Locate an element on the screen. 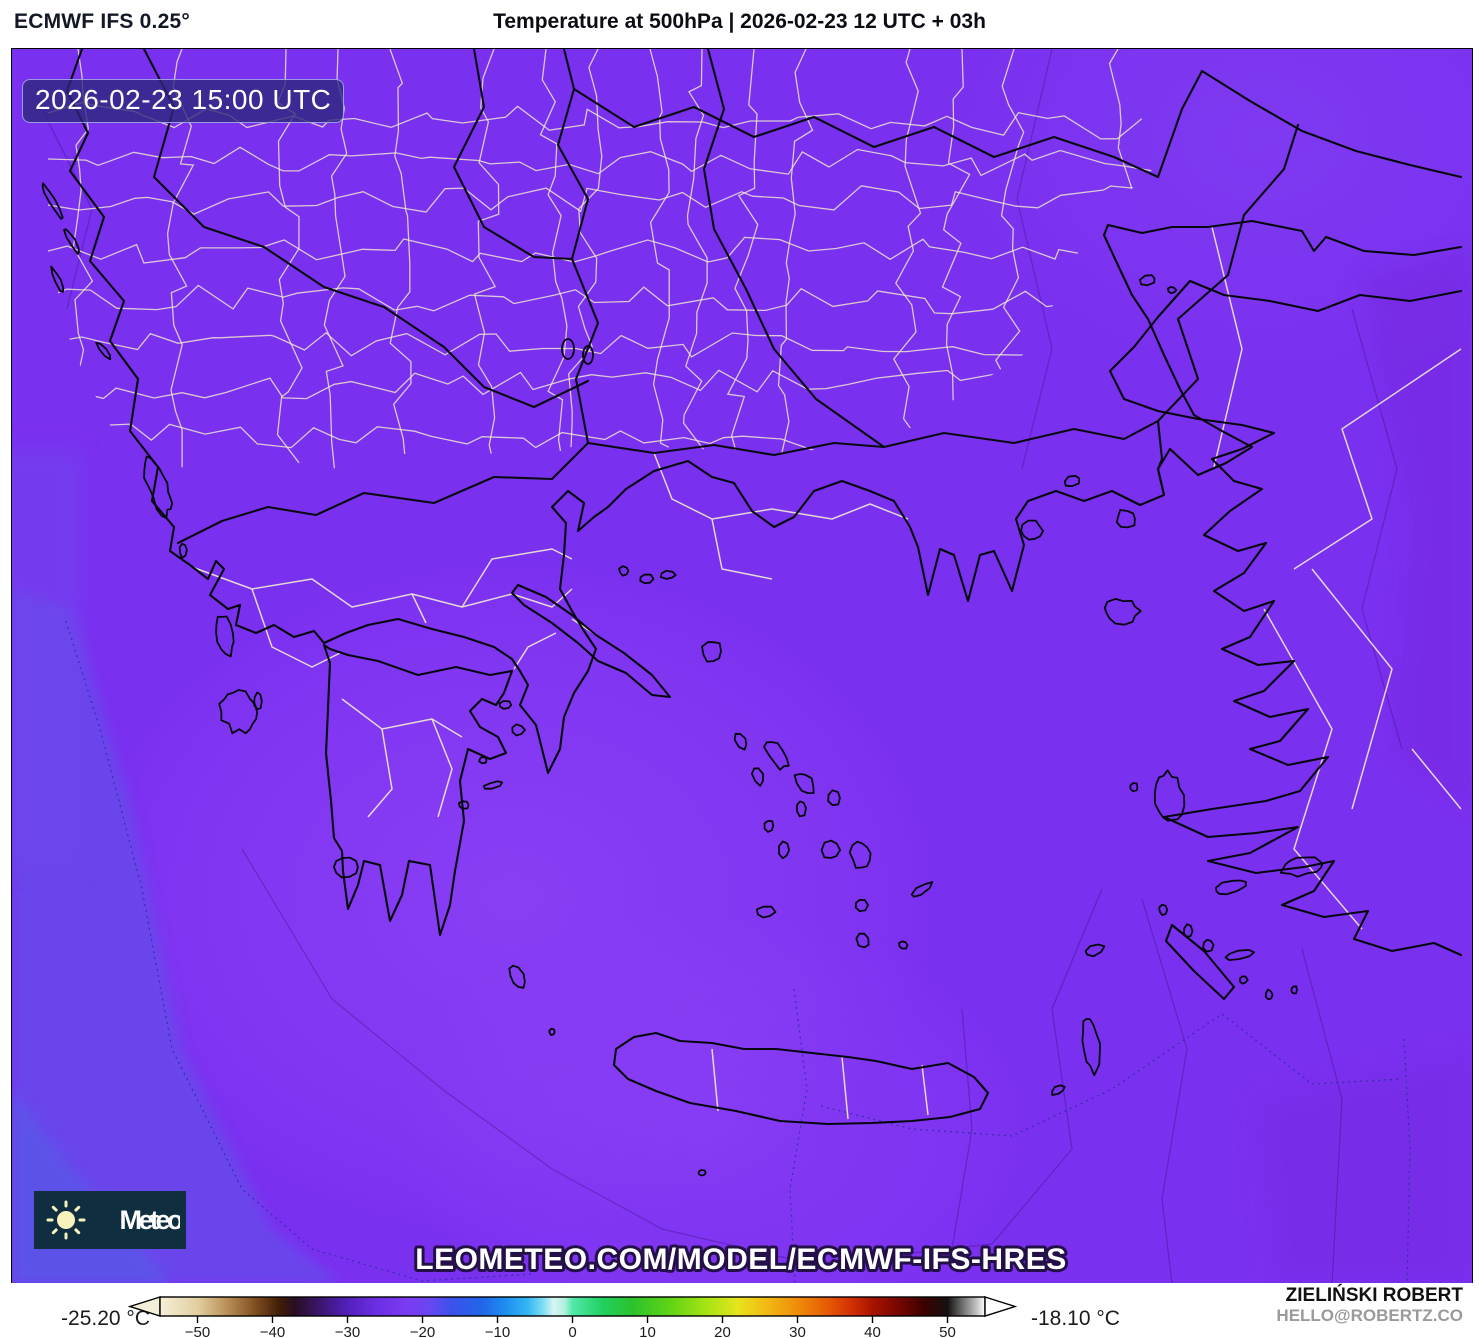  timestamp-badge: 2026-02-23 15:00 UTC is located at coordinates (183, 101).